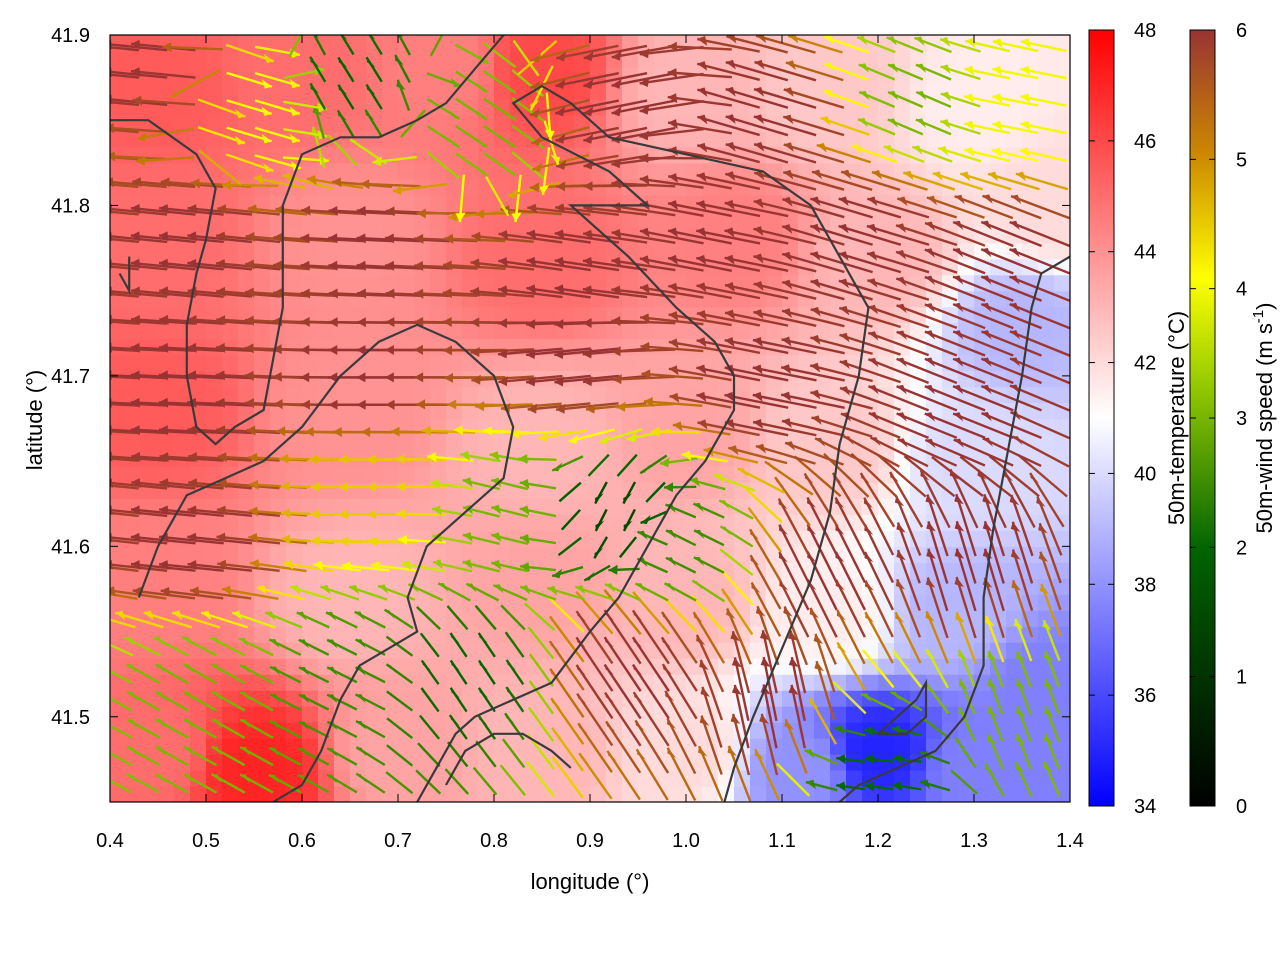  What do you see at coordinates (1101, 418) in the screenshot?
I see `temperature-colorbar-gradient` at bounding box center [1101, 418].